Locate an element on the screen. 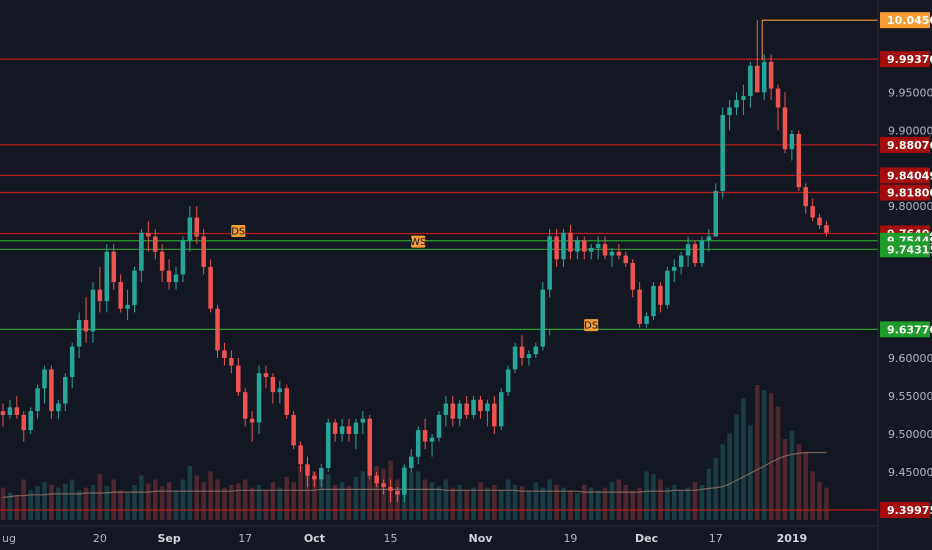  high-level-tag-bg is located at coordinates (905, 20).